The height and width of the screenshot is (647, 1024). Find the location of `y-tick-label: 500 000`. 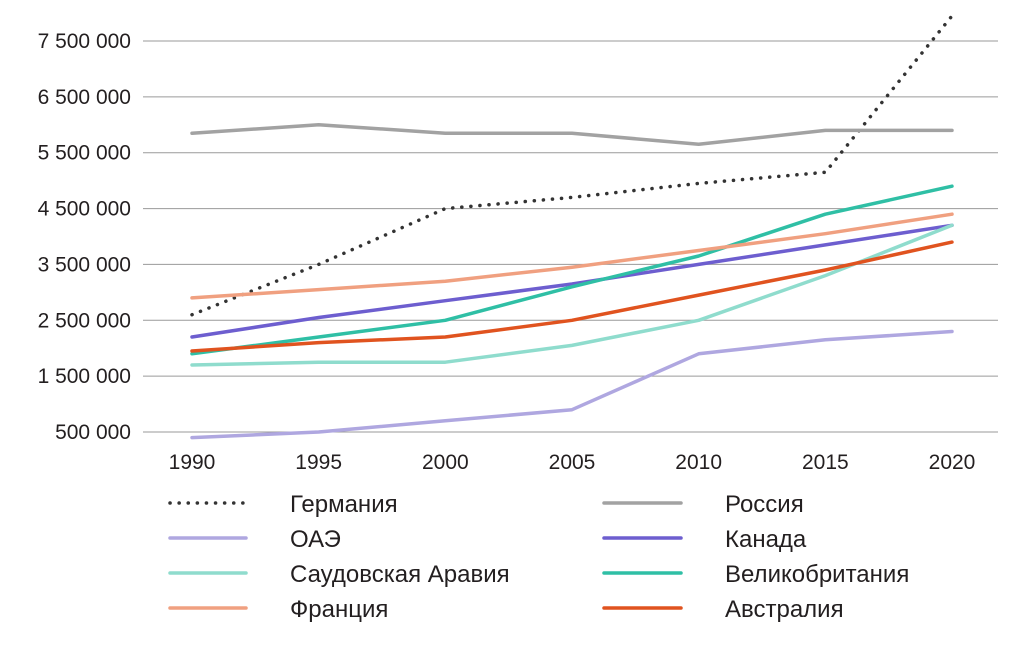

y-tick-label: 500 000 is located at coordinates (93, 432).